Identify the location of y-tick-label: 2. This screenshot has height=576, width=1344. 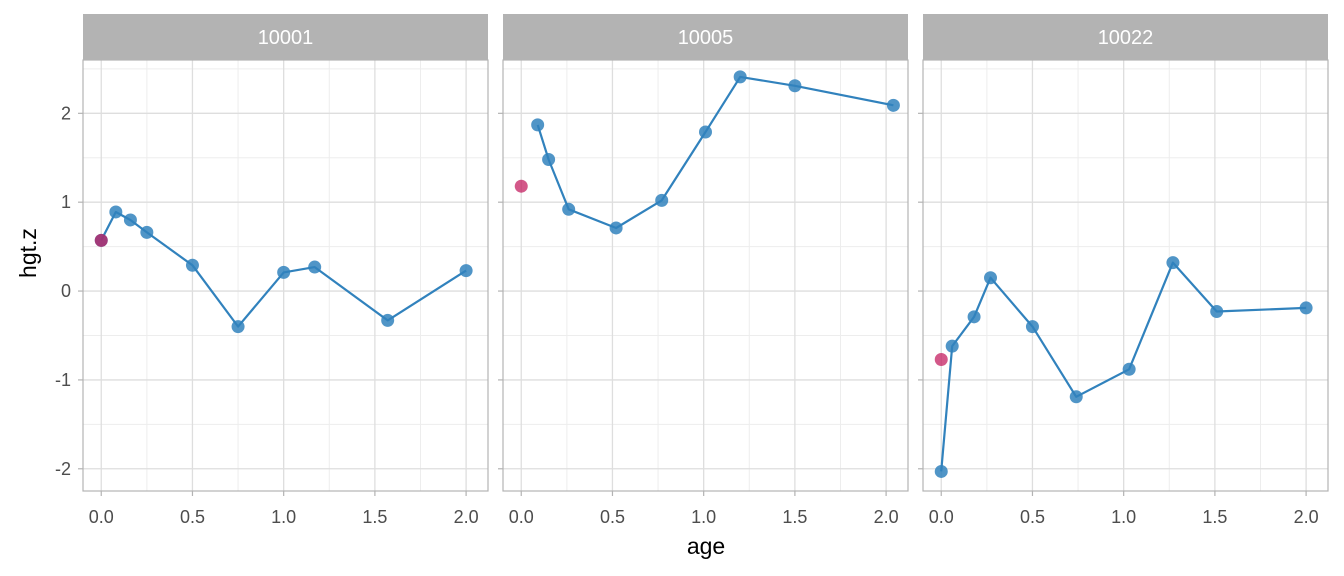
(66, 113).